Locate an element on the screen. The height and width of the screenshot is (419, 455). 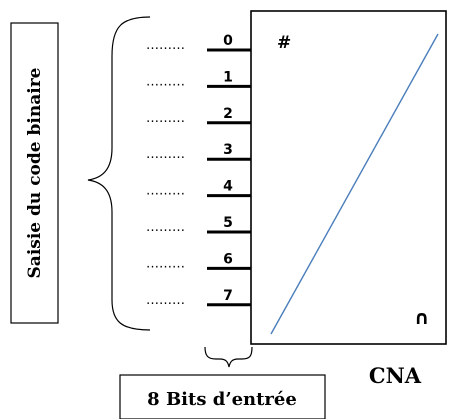
cna-label: CNA is located at coordinates (395, 375).